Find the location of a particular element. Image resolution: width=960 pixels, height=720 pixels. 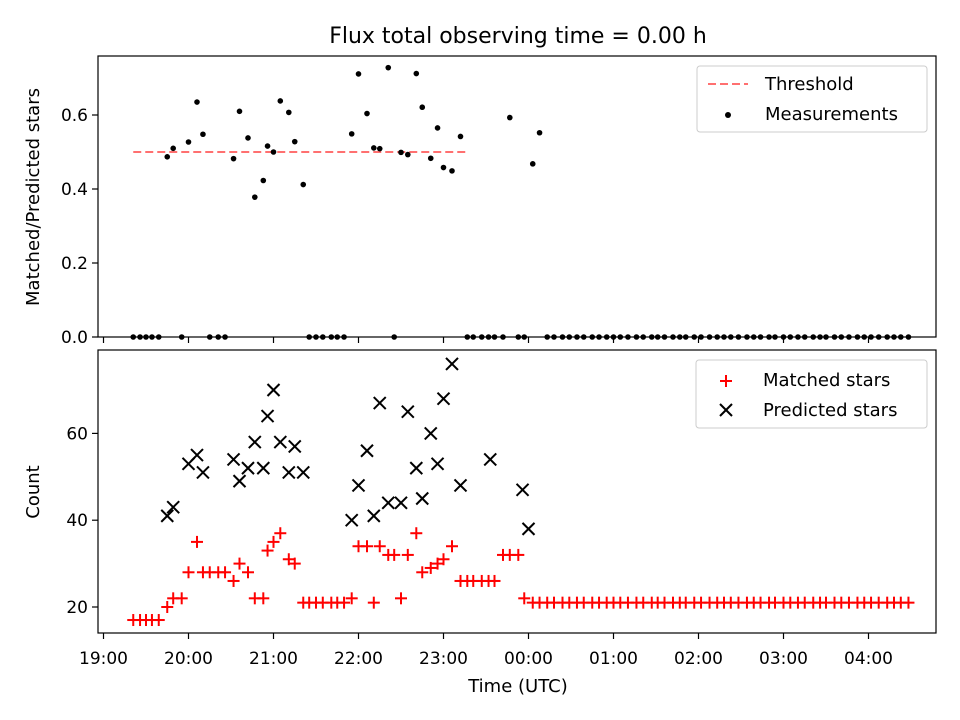

x-axis-label: Time (UTC) is located at coordinates (517, 686).